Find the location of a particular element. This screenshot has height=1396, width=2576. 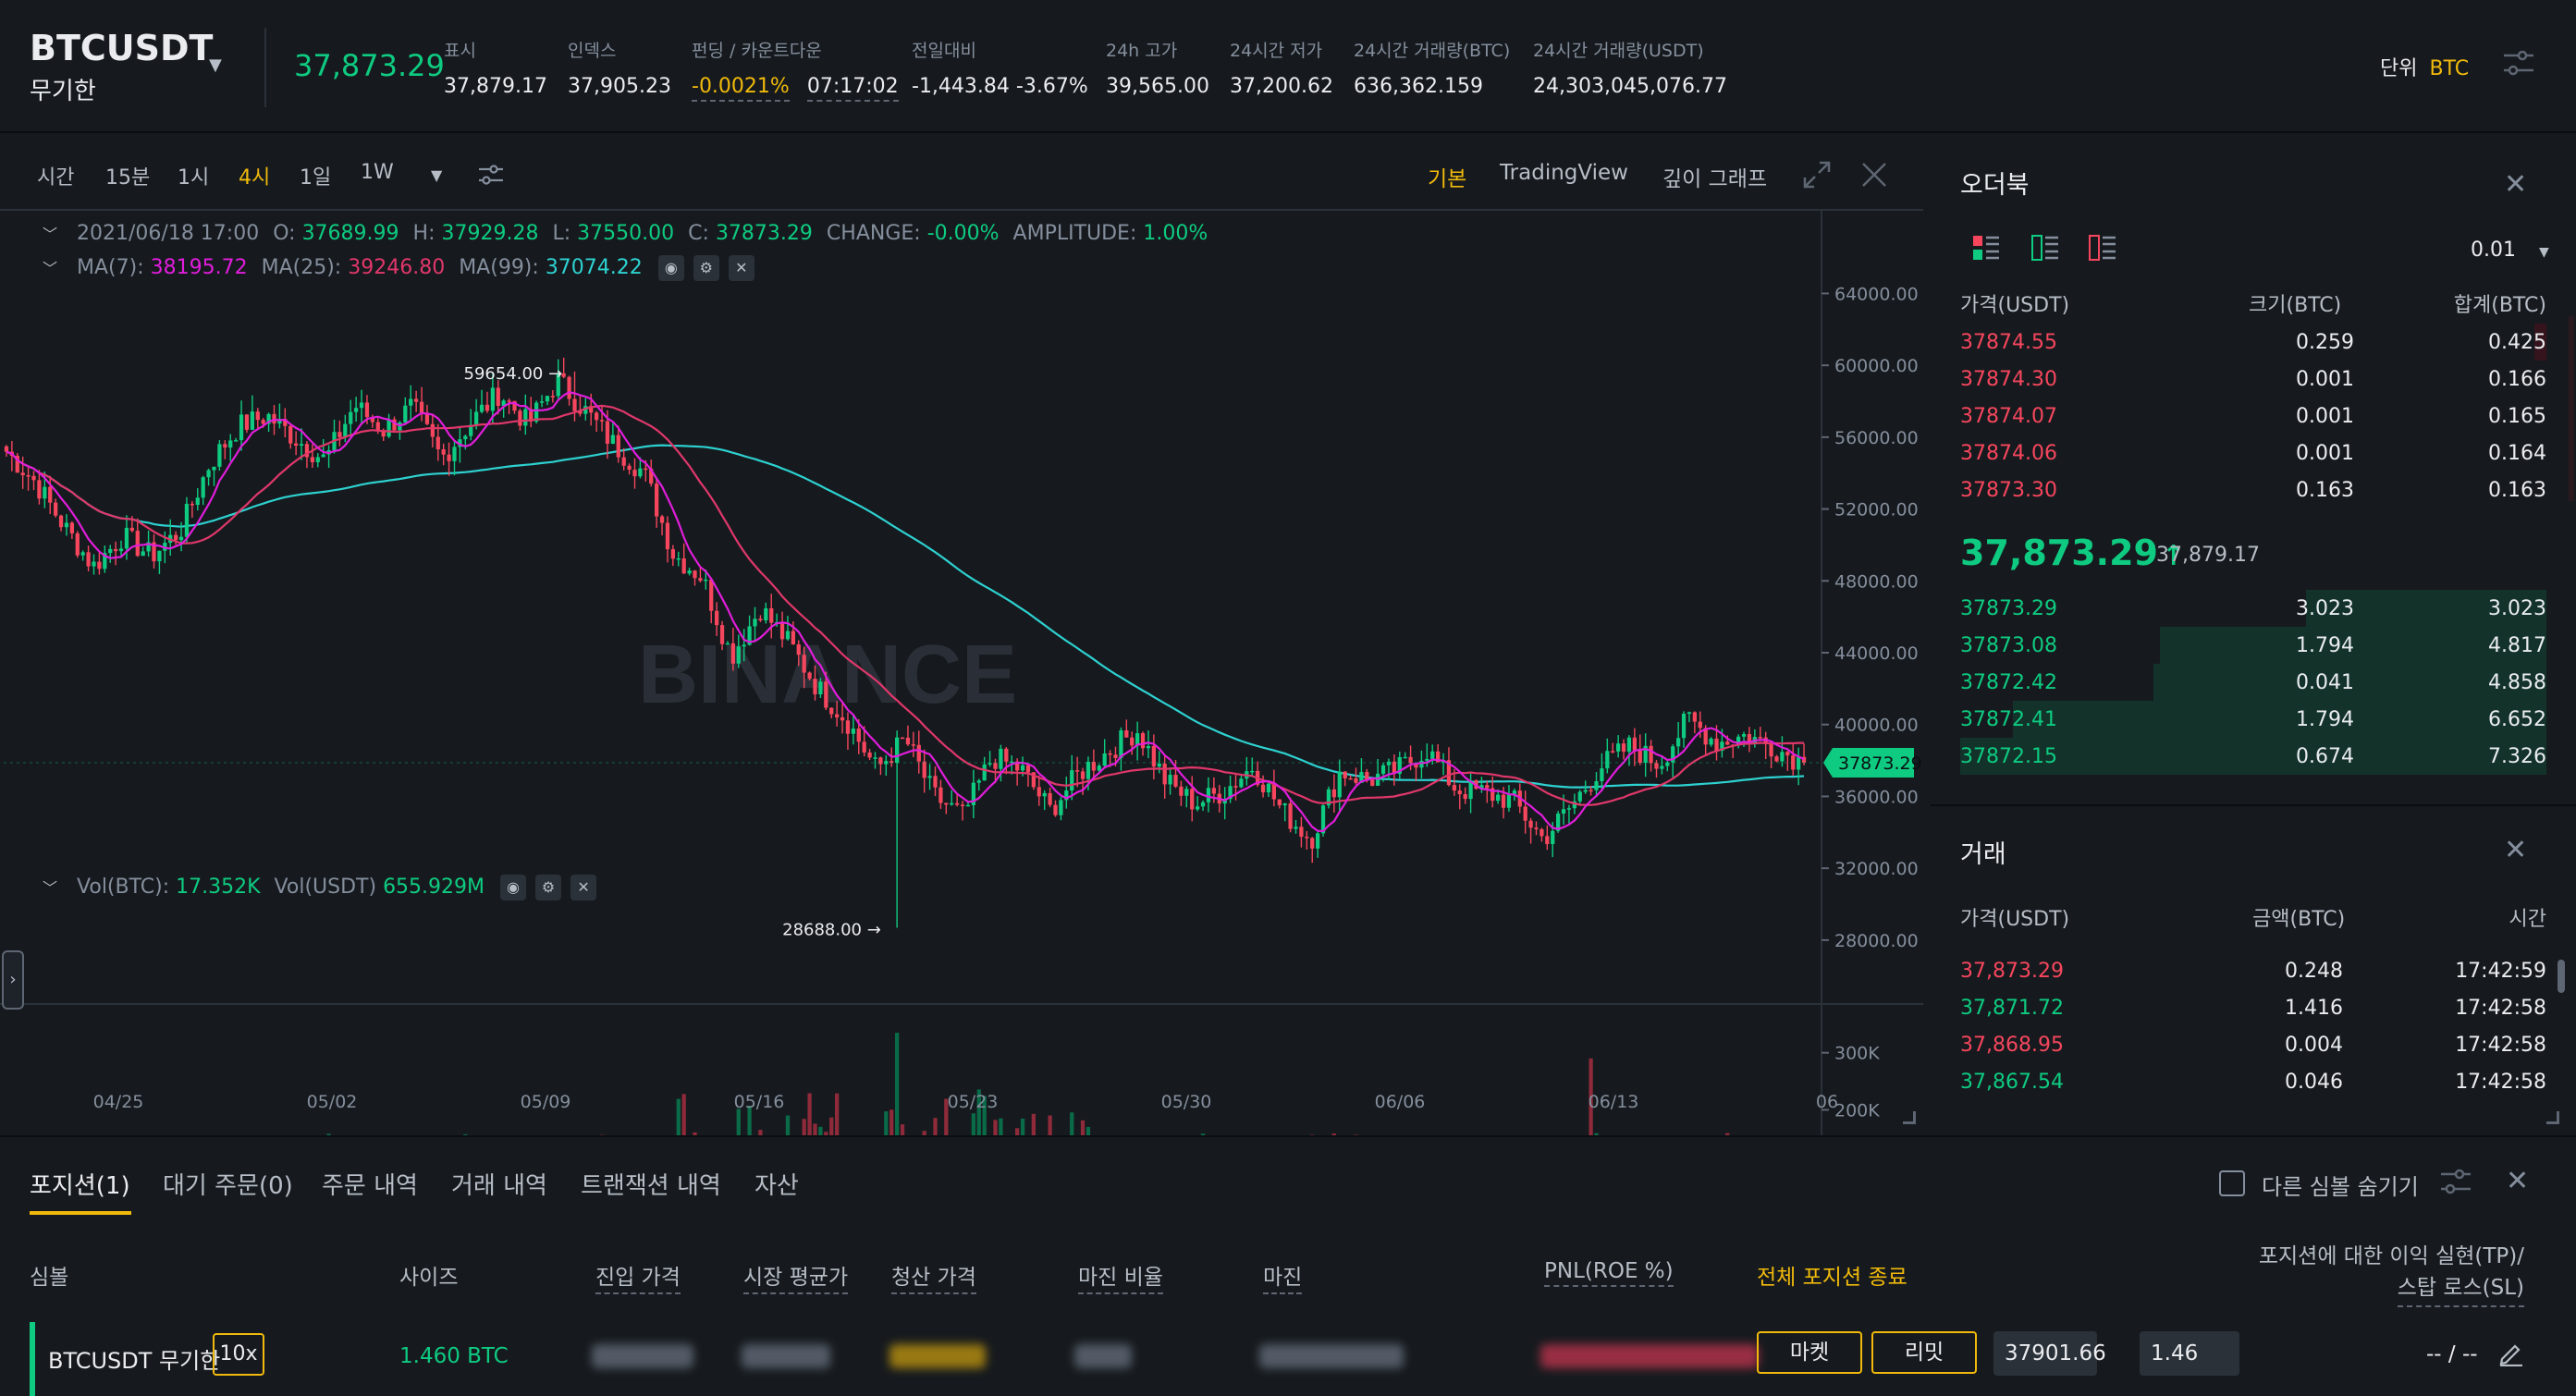

tab-open-orders: 대기 주문(0) is located at coordinates (228, 1186).